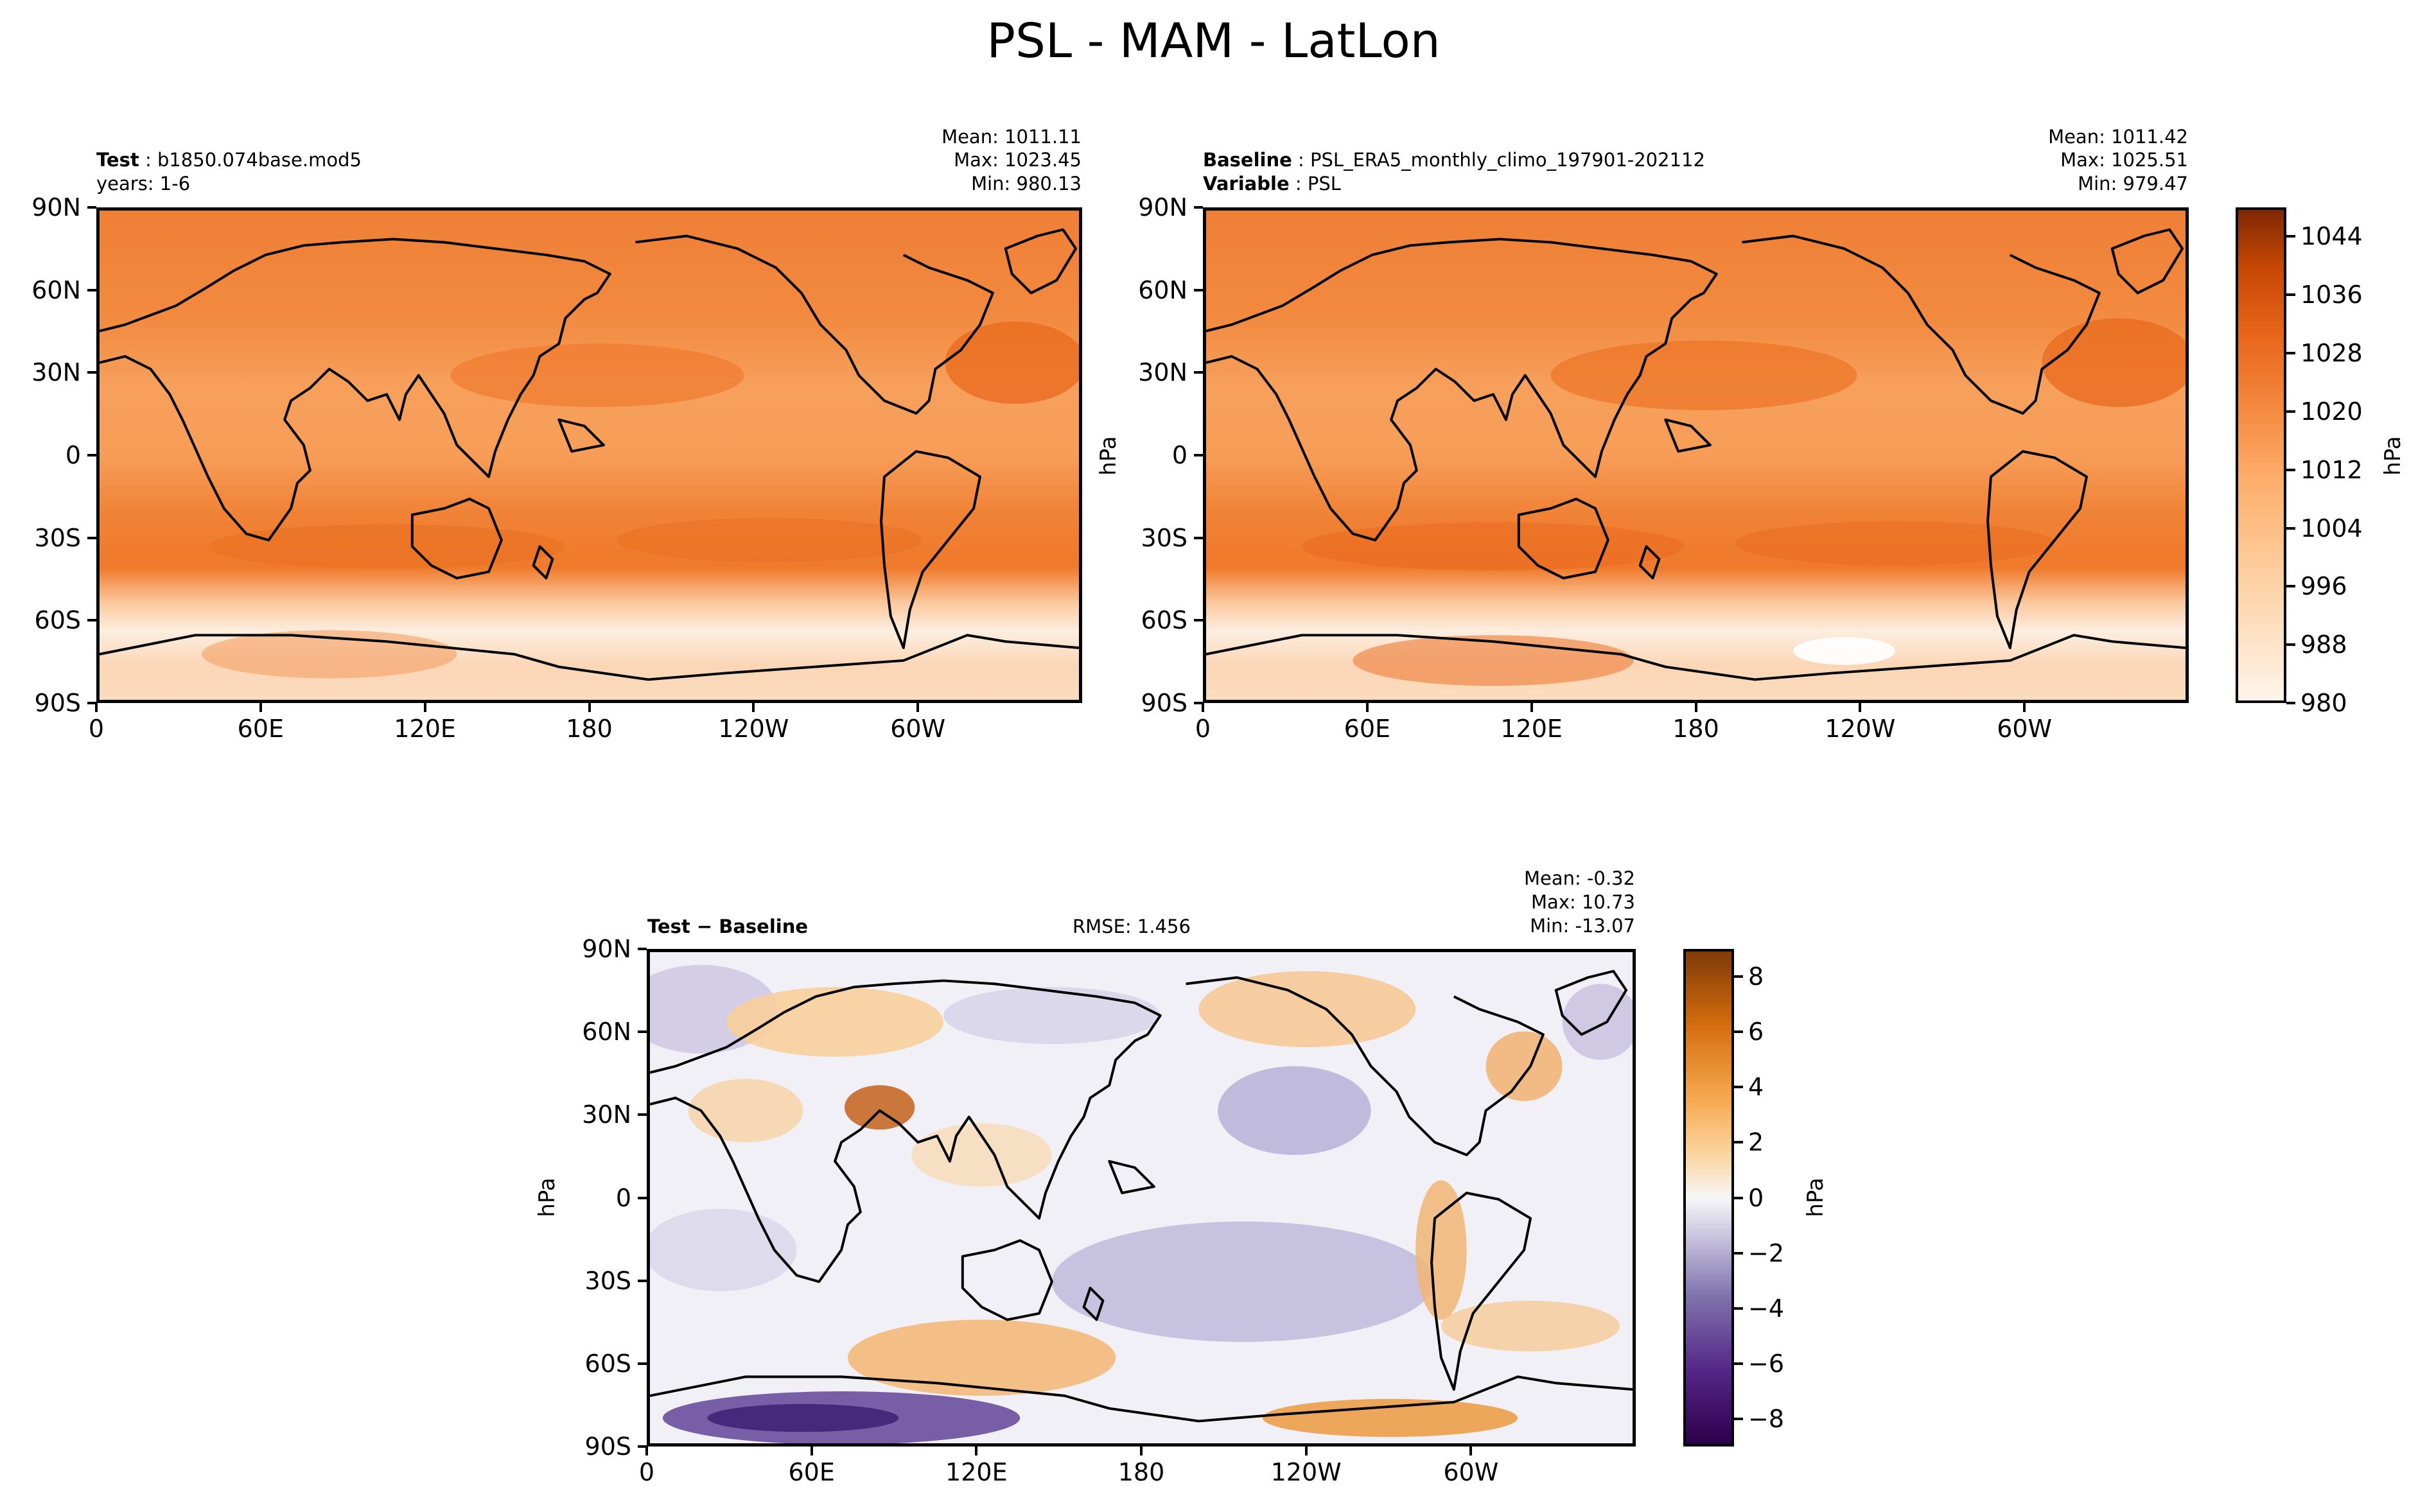 The image size is (2427, 1512). What do you see at coordinates (1471, 1472) in the screenshot?
I see `diff-lon-tick-label: 60W` at bounding box center [1471, 1472].